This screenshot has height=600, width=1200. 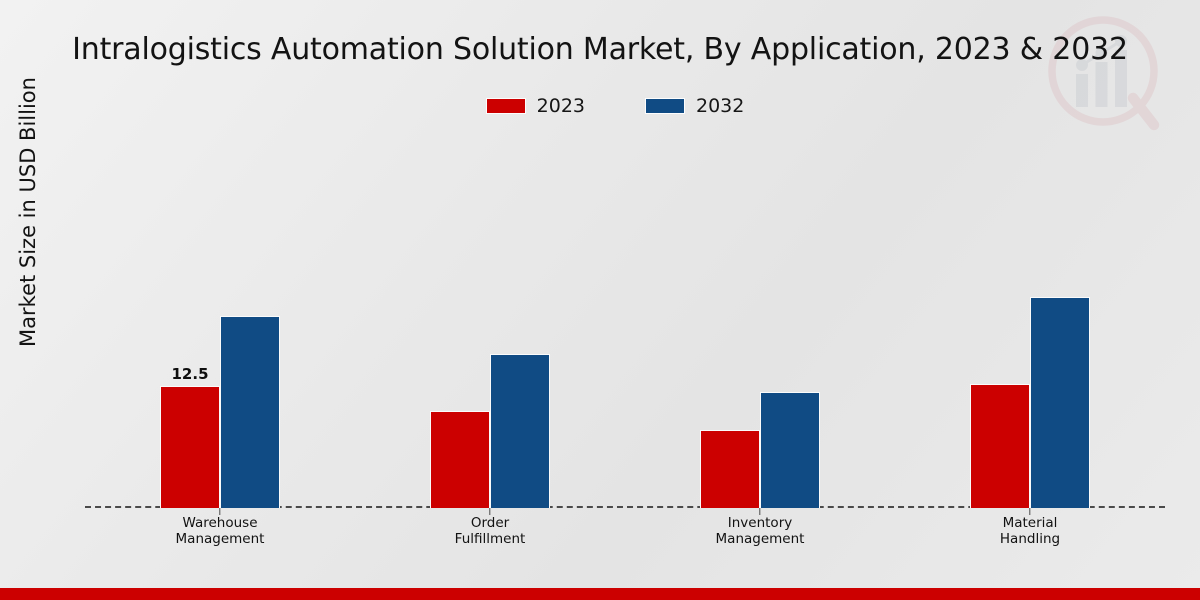 I want to click on legend-label-2023: 2023, so click(x=560, y=106).